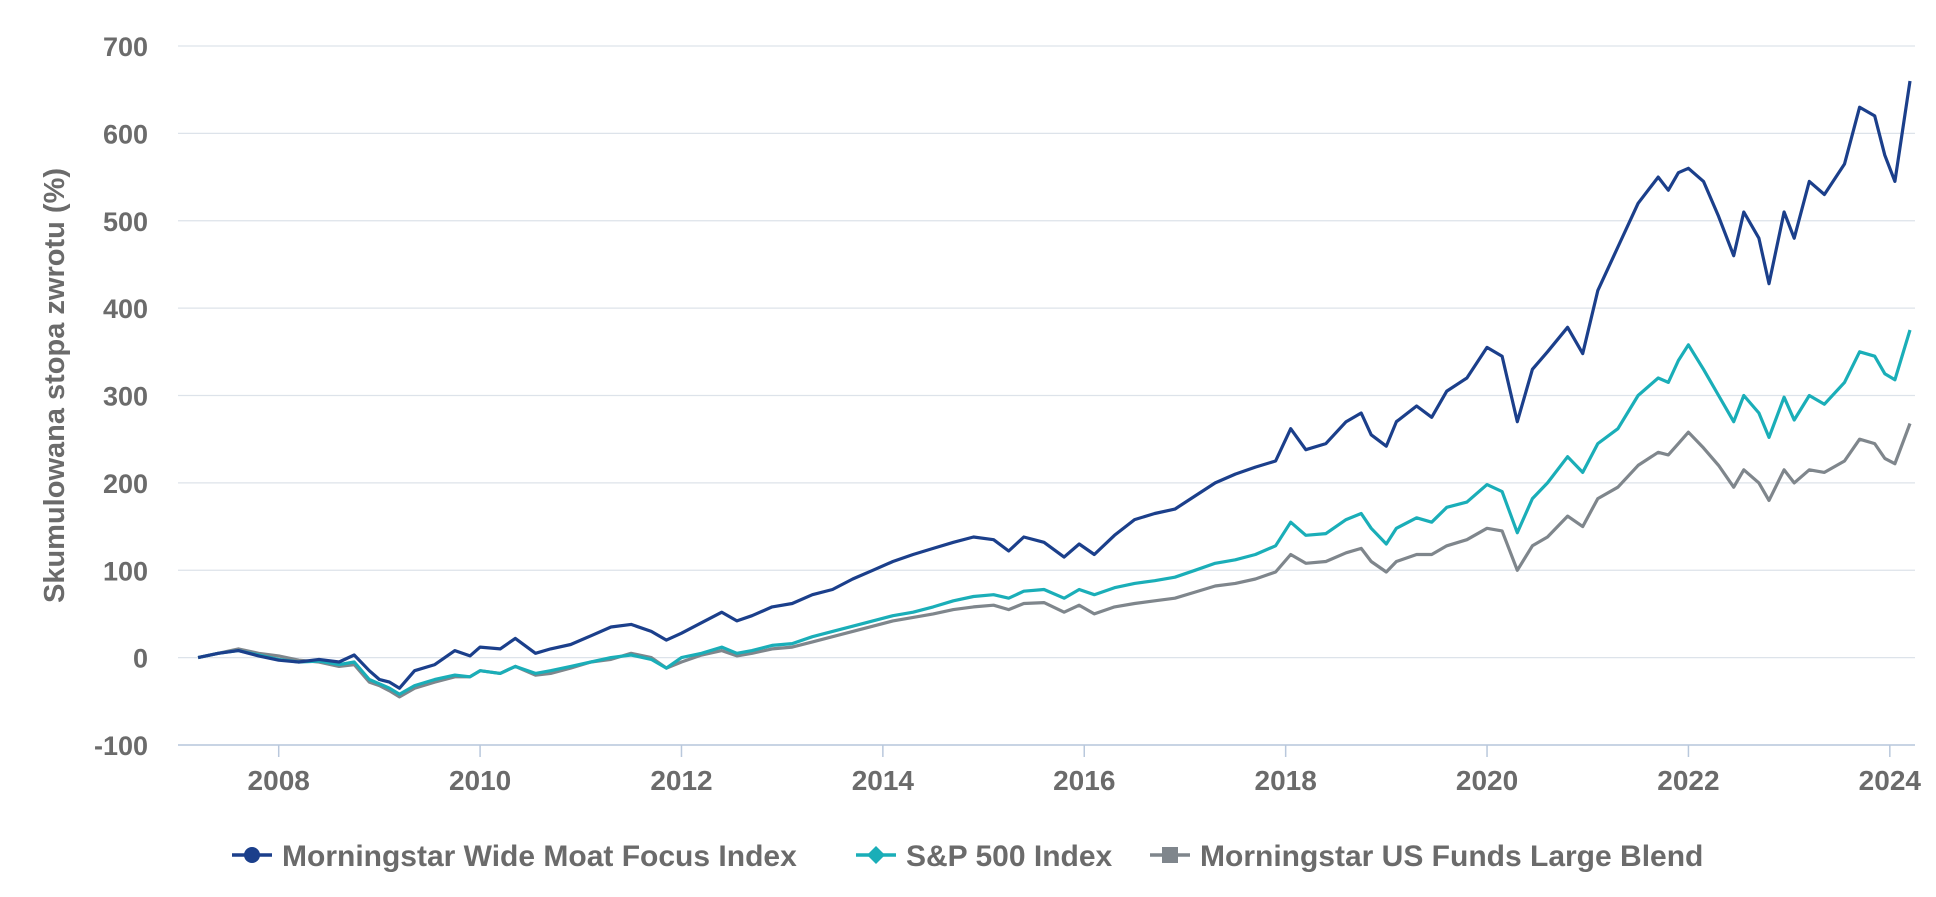  I want to click on legend-item-3: Morningstar US Funds Large Blend, so click(1426, 856).